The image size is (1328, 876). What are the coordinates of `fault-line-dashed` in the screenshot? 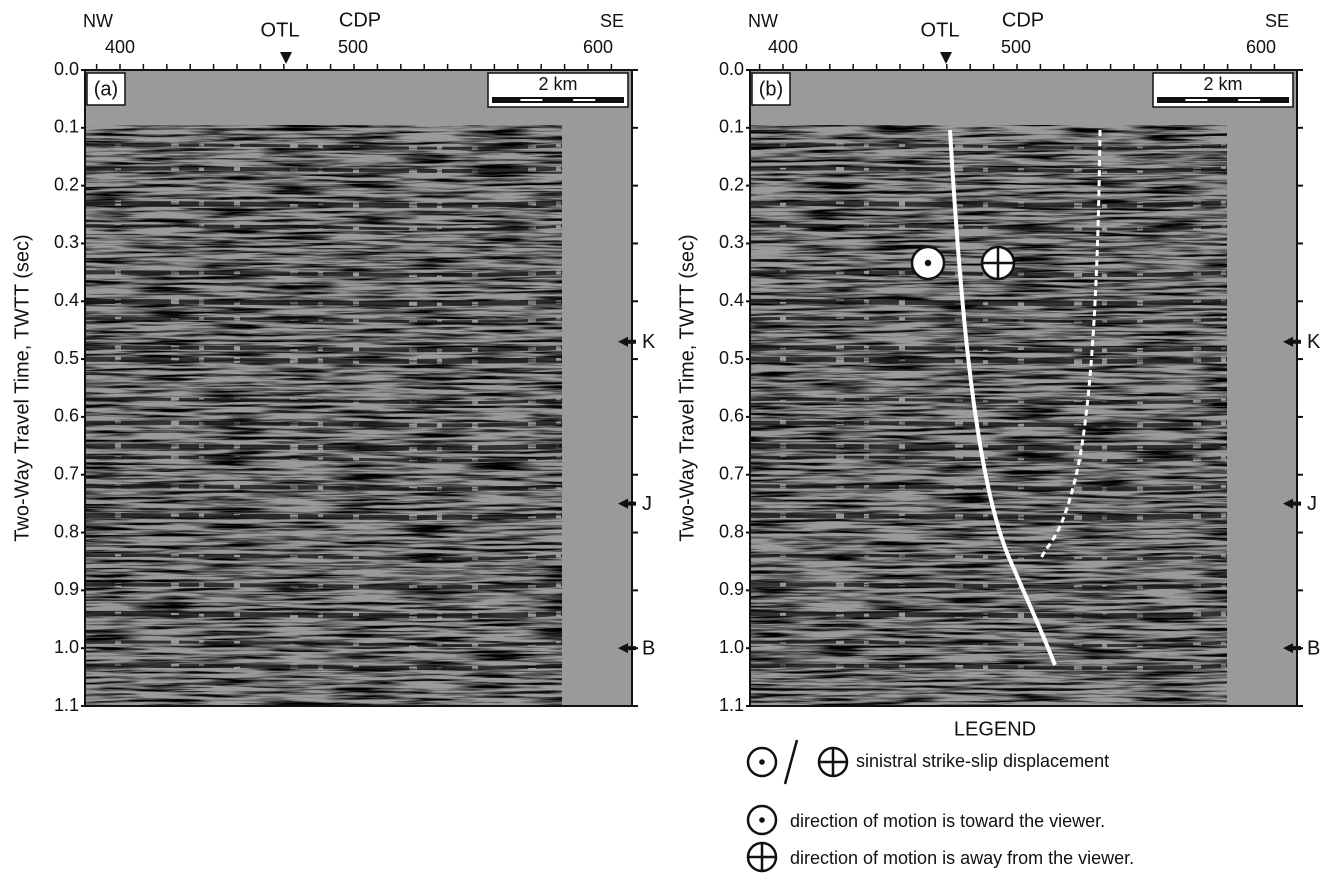 It's located at (1070, 345).